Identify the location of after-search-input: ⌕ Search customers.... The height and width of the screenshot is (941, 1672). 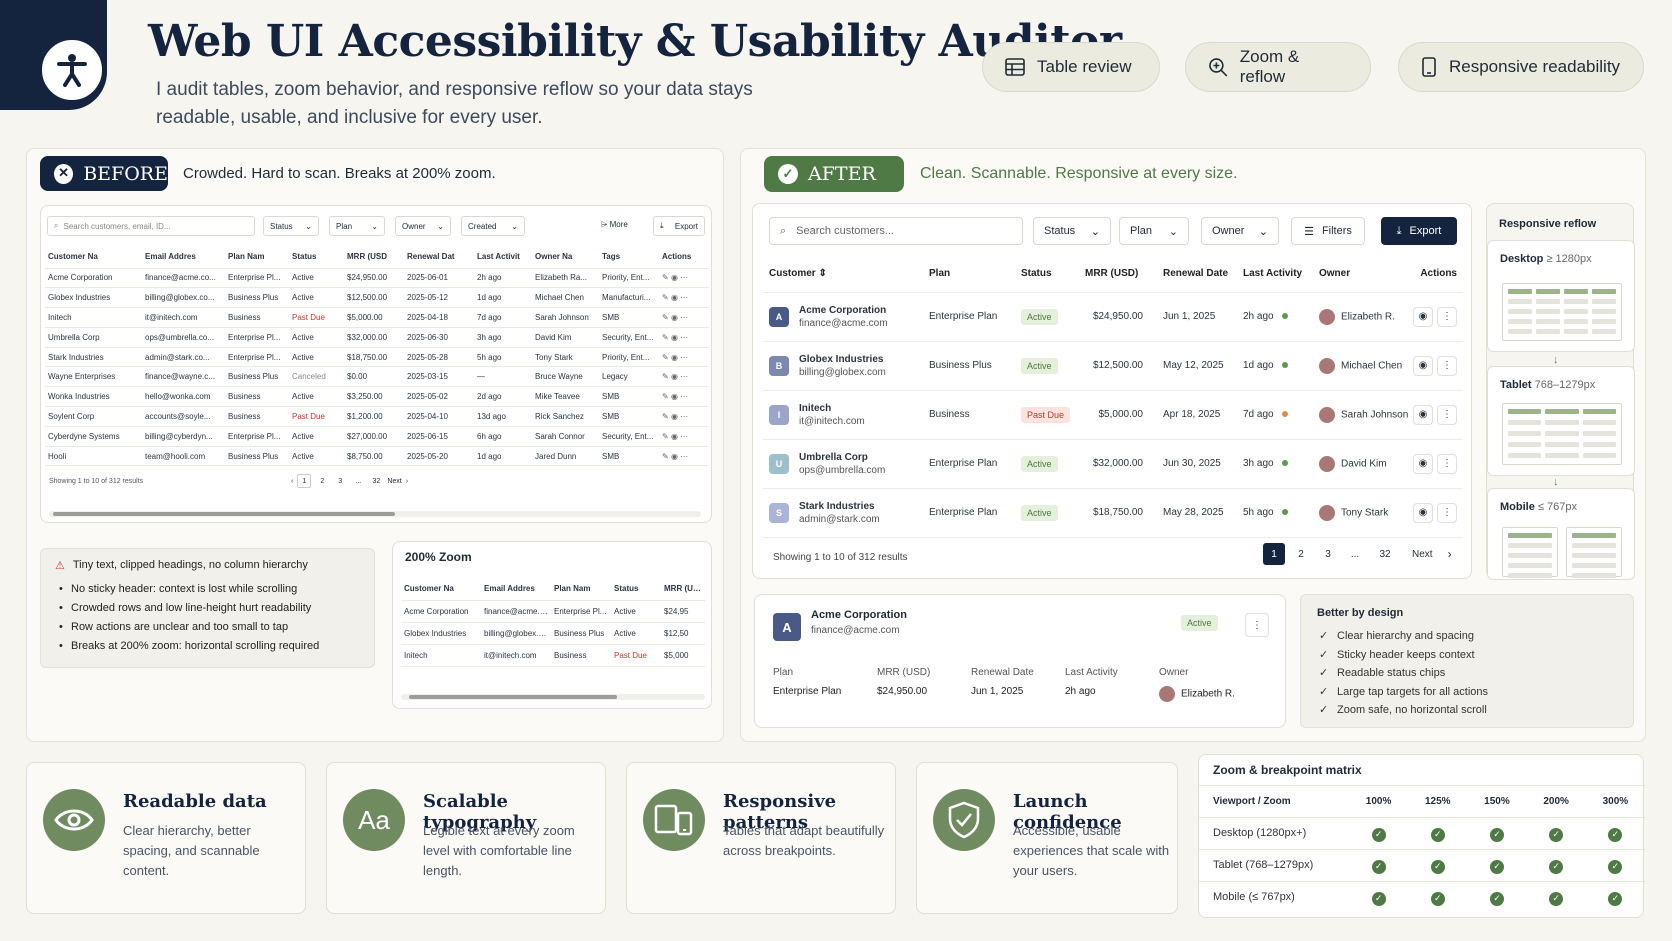
(896, 231).